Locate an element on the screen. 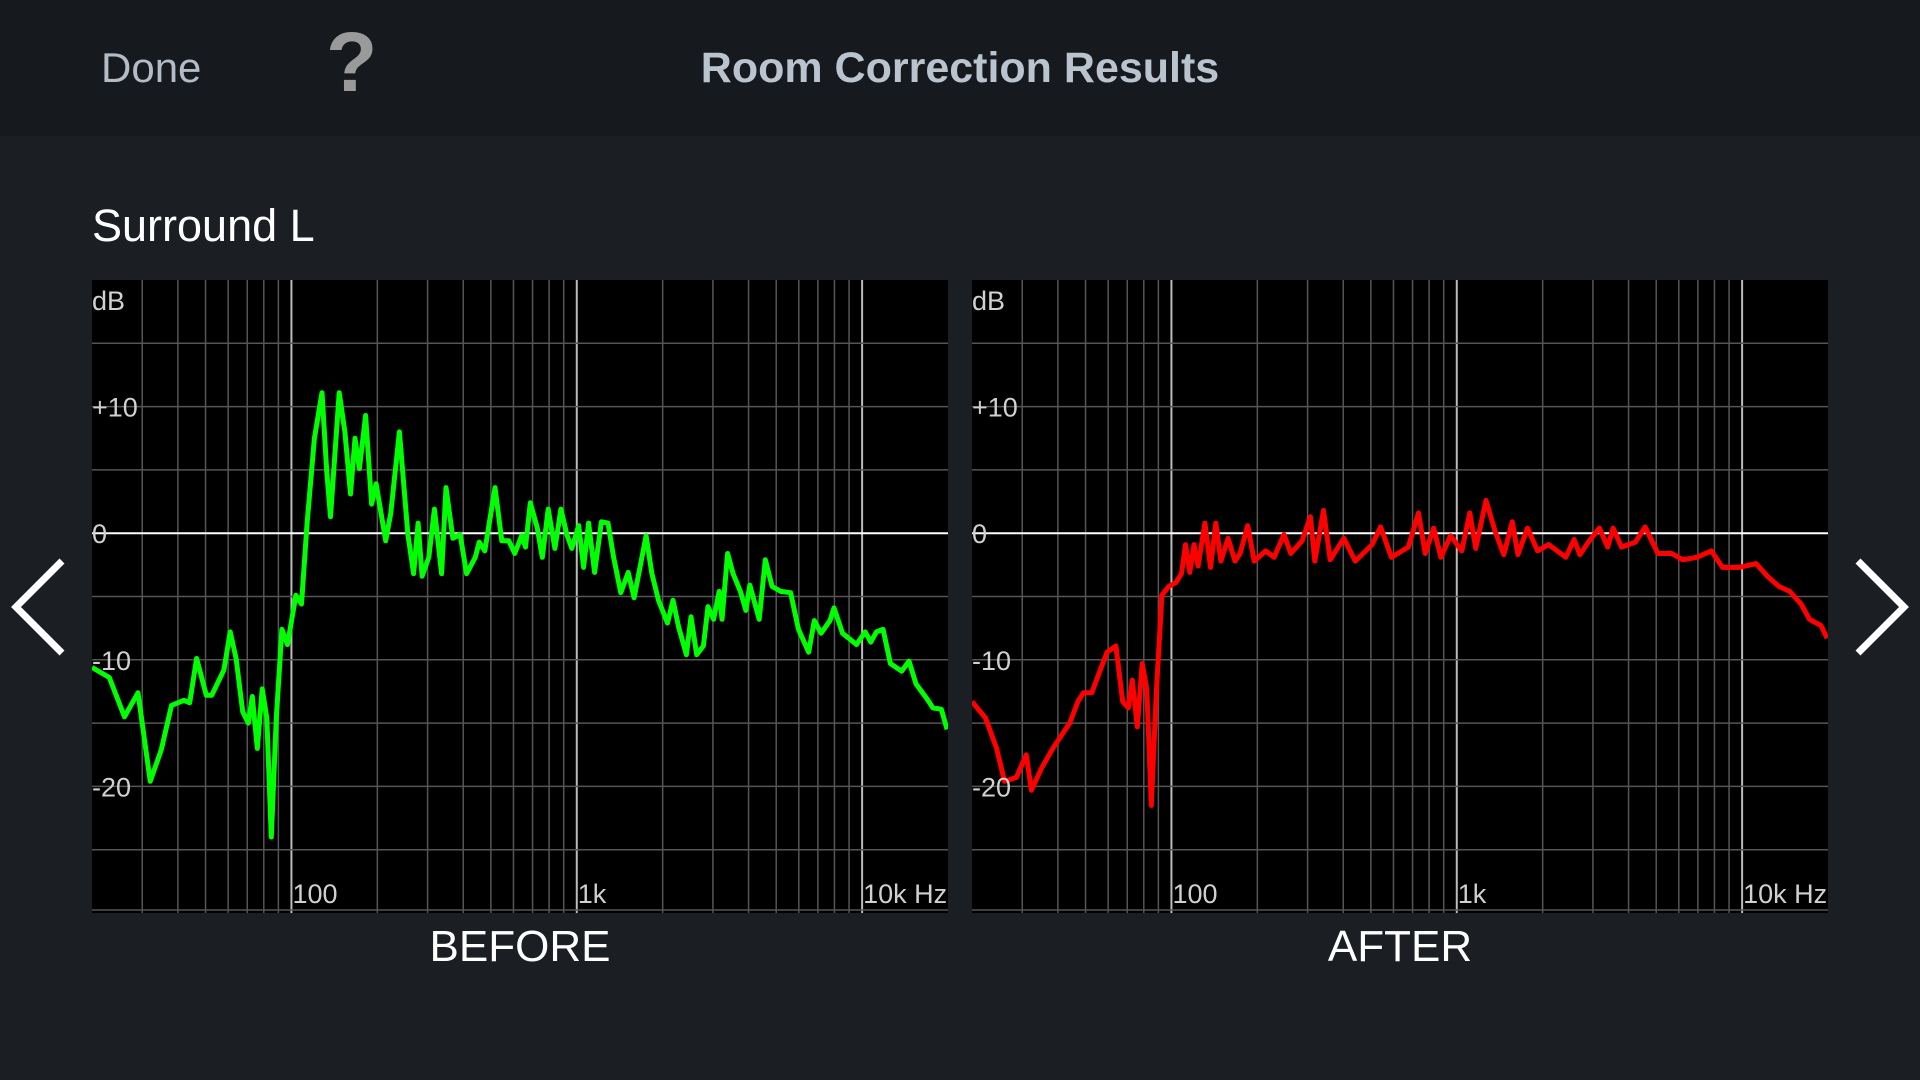  channel-name: Surround L is located at coordinates (203, 225).